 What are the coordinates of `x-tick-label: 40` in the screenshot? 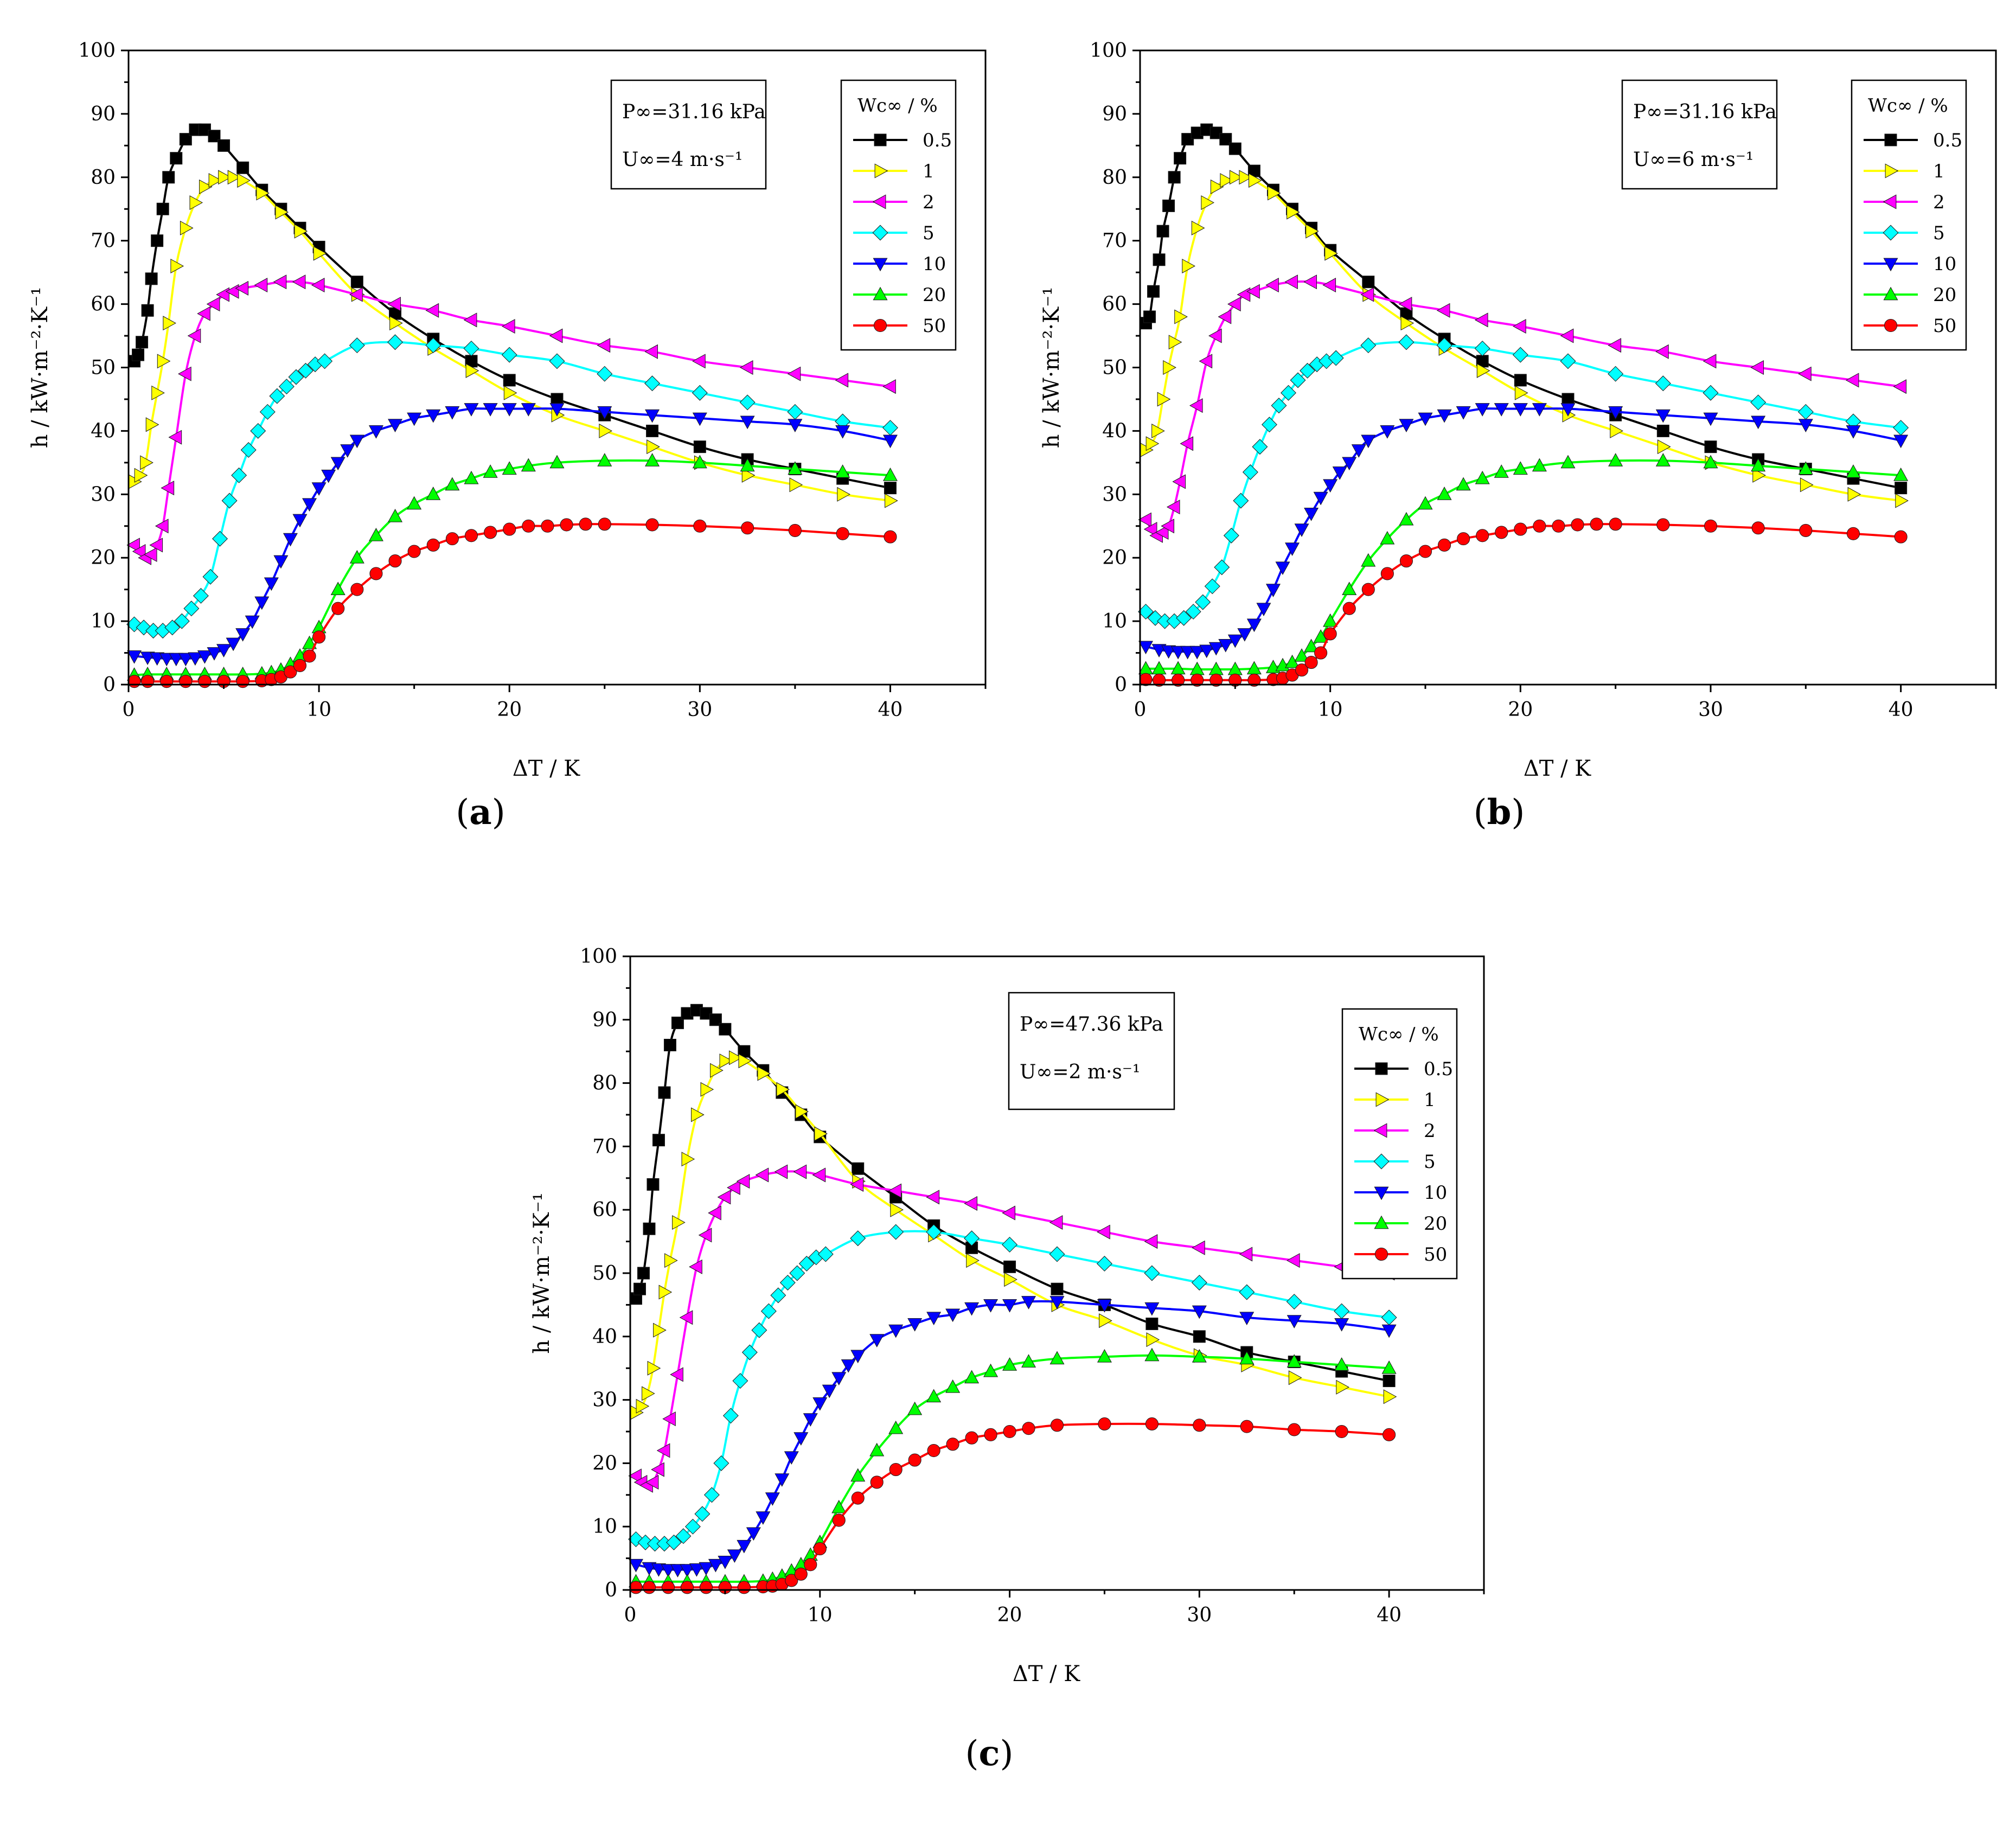 It's located at (1901, 710).